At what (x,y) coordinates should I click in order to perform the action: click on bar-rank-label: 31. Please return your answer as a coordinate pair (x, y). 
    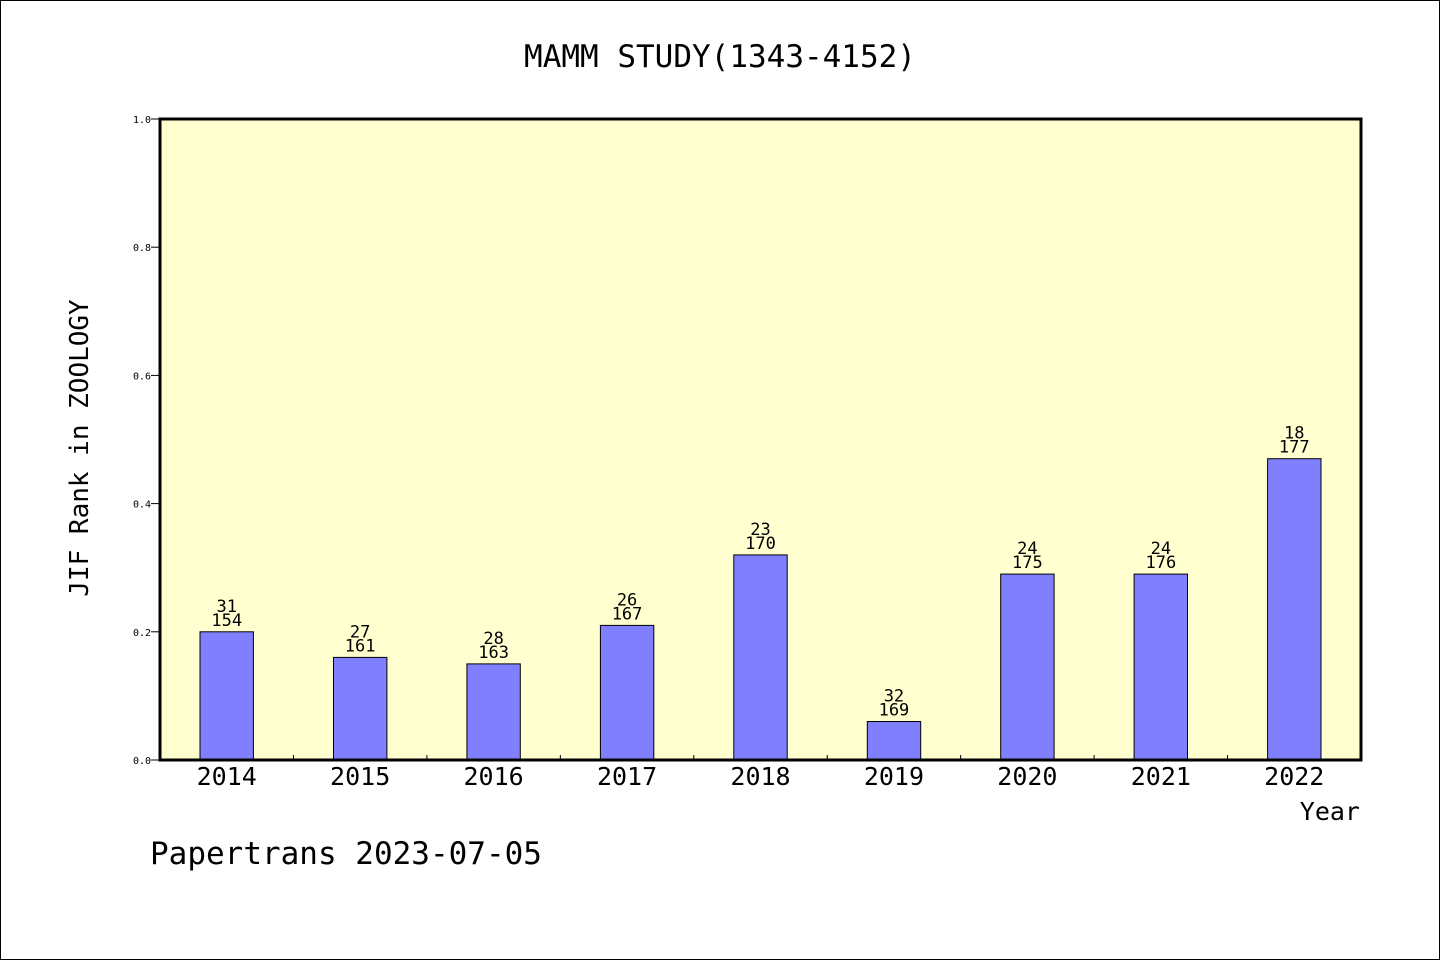
    Looking at the image, I should click on (226, 607).